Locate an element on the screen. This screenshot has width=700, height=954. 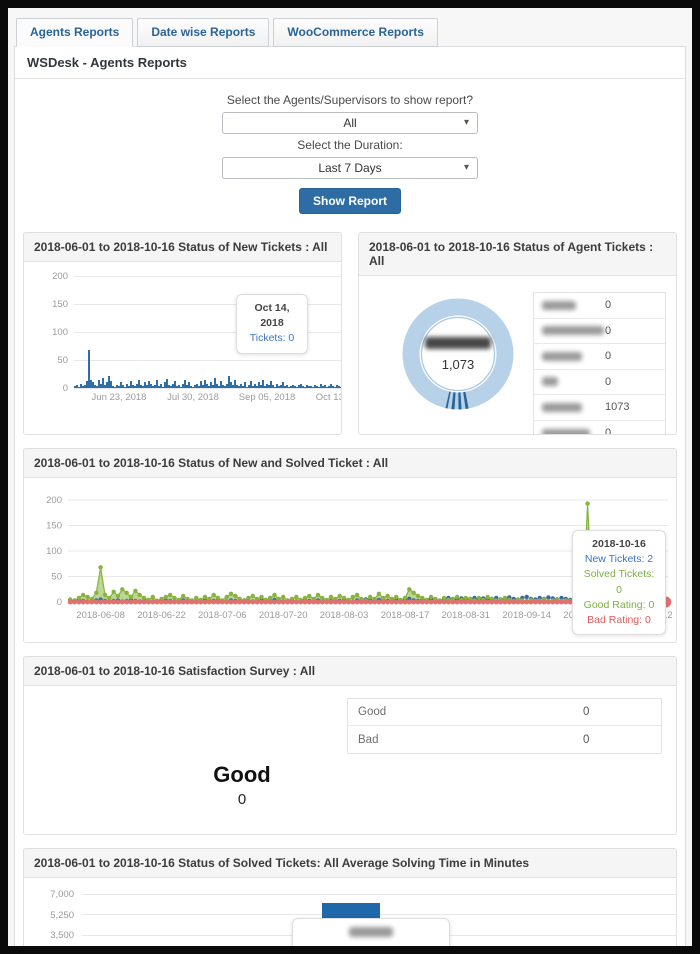
donut-chart: 1,073 is located at coordinates (458, 355).